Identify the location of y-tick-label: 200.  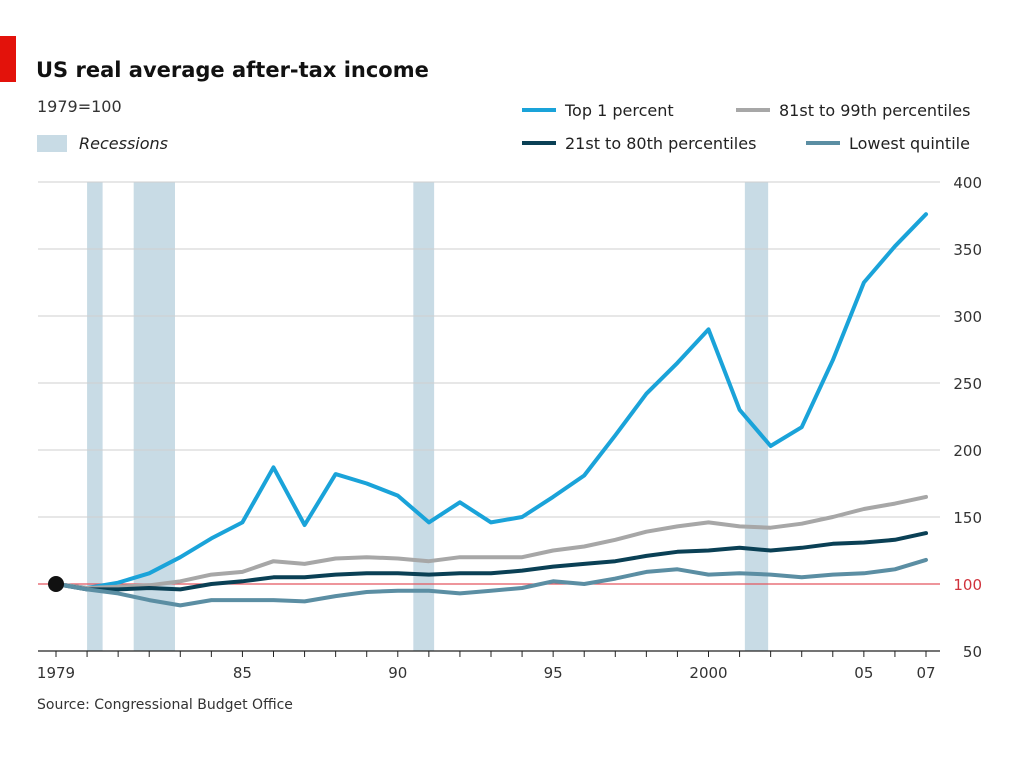
(967, 451).